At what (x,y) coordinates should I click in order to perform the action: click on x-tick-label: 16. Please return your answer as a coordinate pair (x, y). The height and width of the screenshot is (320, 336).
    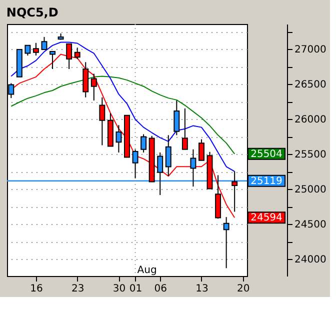
    Looking at the image, I should click on (36, 289).